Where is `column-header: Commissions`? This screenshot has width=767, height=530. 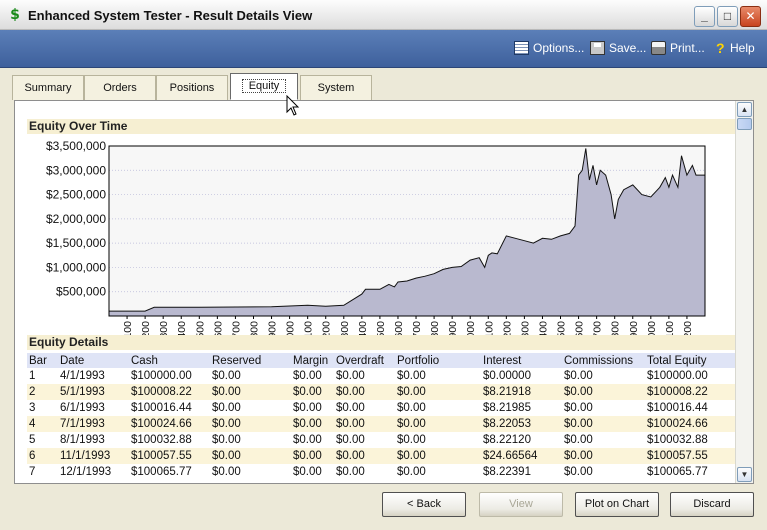 column-header: Commissions is located at coordinates (603, 360).